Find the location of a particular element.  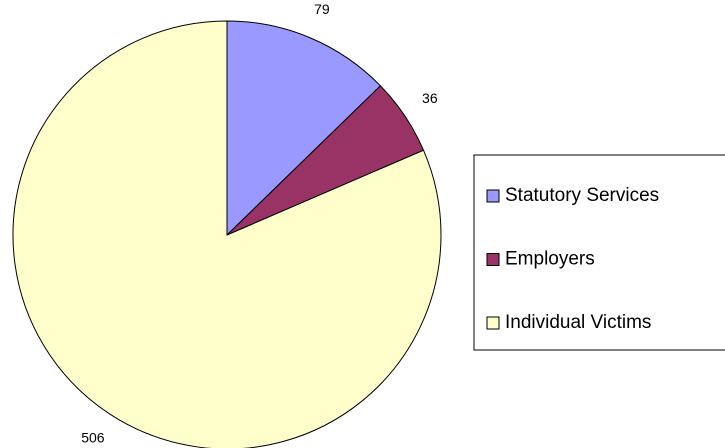

data-label: 36 is located at coordinates (430, 98).